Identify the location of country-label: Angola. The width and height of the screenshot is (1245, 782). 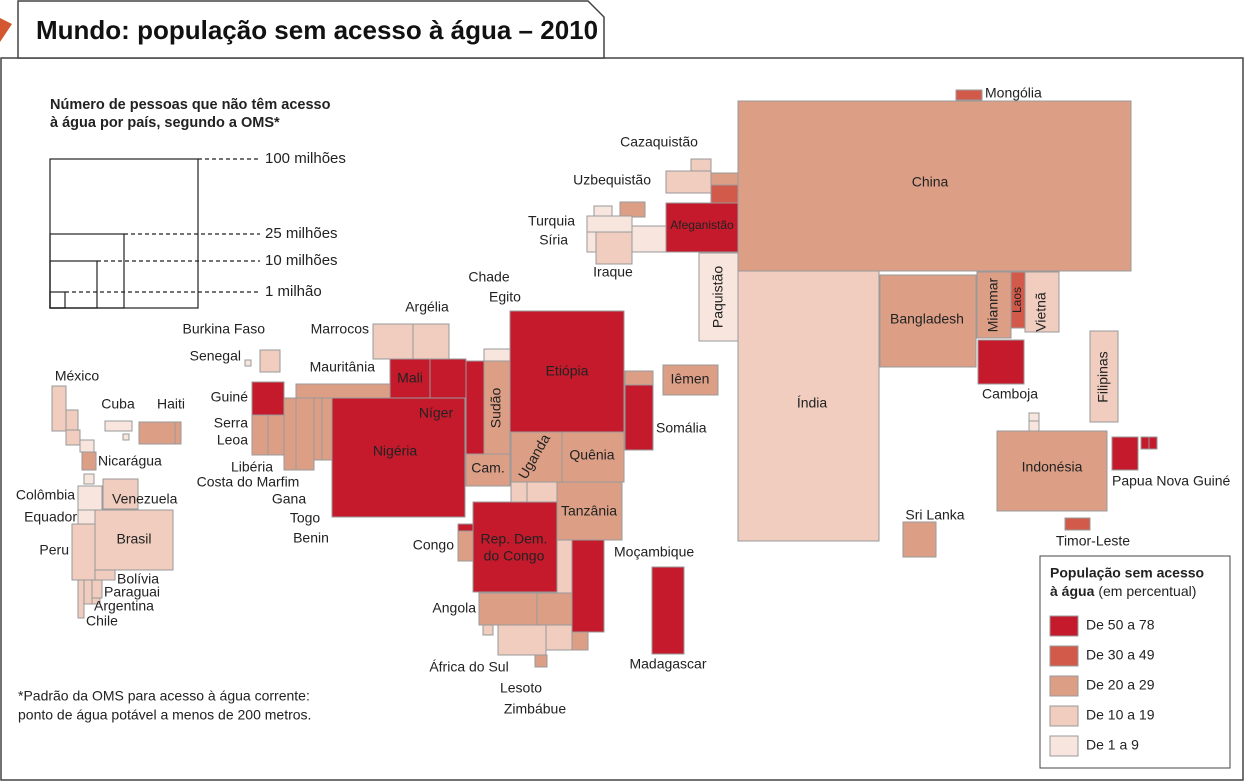
(454, 608).